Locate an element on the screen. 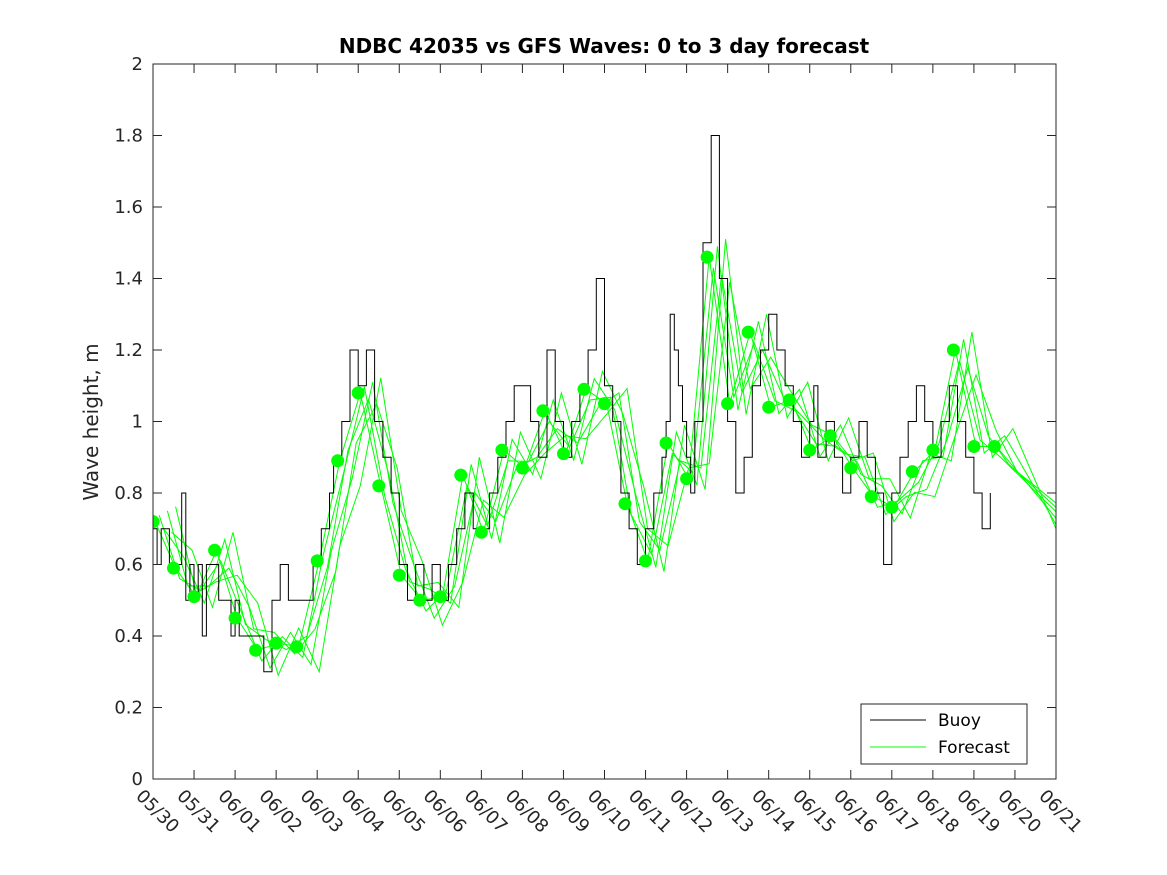 This screenshot has width=1167, height=875. y-tick-label: 0.8 is located at coordinates (128, 493).